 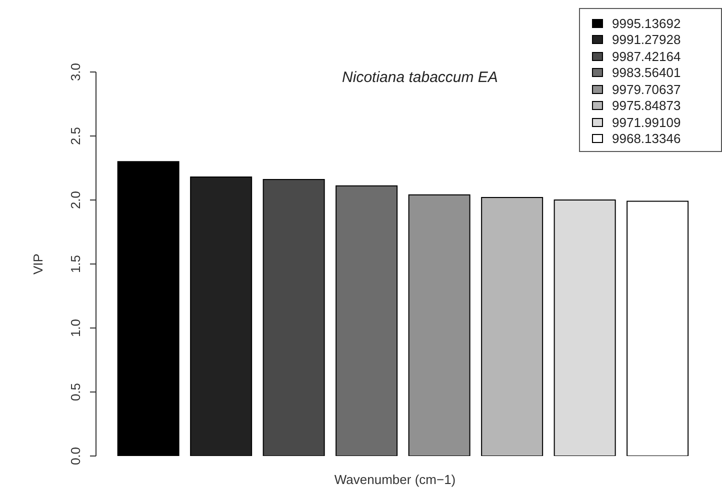 I want to click on legend-label: 9968.13346, so click(x=646, y=138).